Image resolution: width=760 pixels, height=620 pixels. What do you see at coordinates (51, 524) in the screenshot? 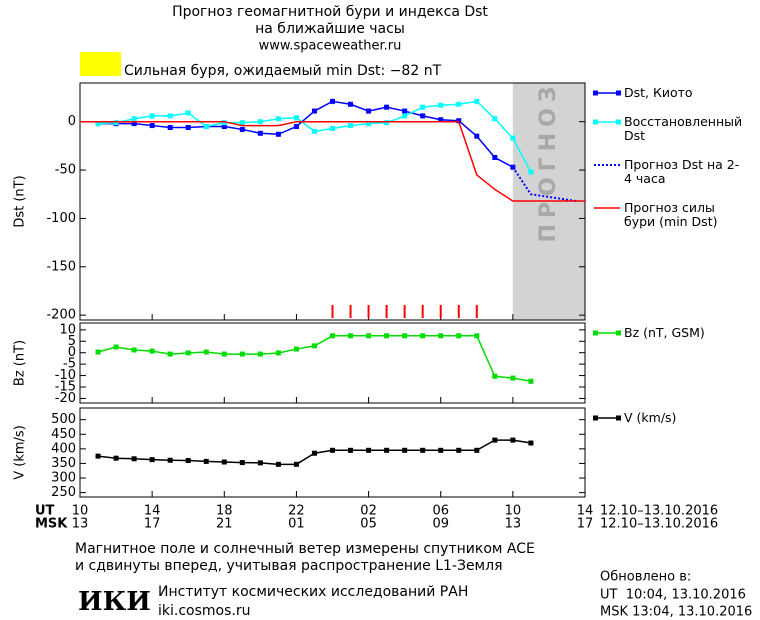
I see `x-row-label: MSK` at bounding box center [51, 524].